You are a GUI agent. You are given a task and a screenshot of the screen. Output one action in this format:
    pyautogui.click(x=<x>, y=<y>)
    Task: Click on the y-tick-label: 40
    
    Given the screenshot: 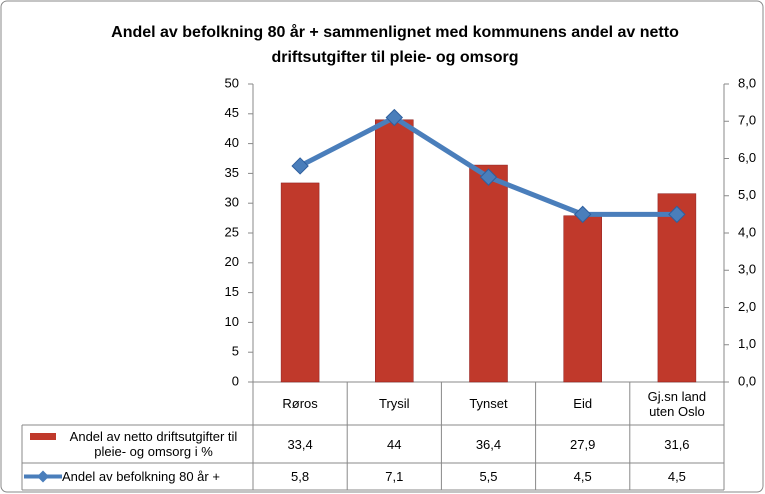 What is the action you would take?
    pyautogui.click(x=232, y=142)
    